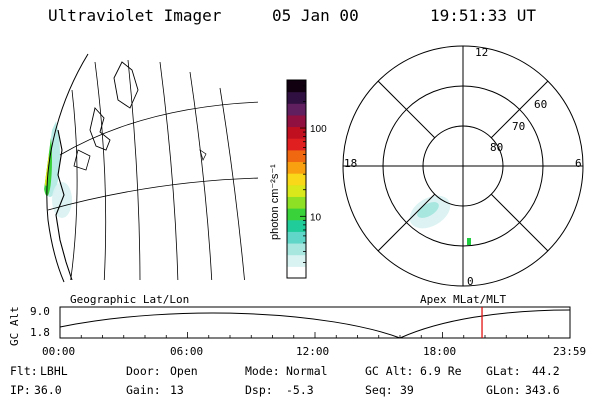  What do you see at coordinates (503, 390) in the screenshot?
I see `glon-label: GLon:` at bounding box center [503, 390].